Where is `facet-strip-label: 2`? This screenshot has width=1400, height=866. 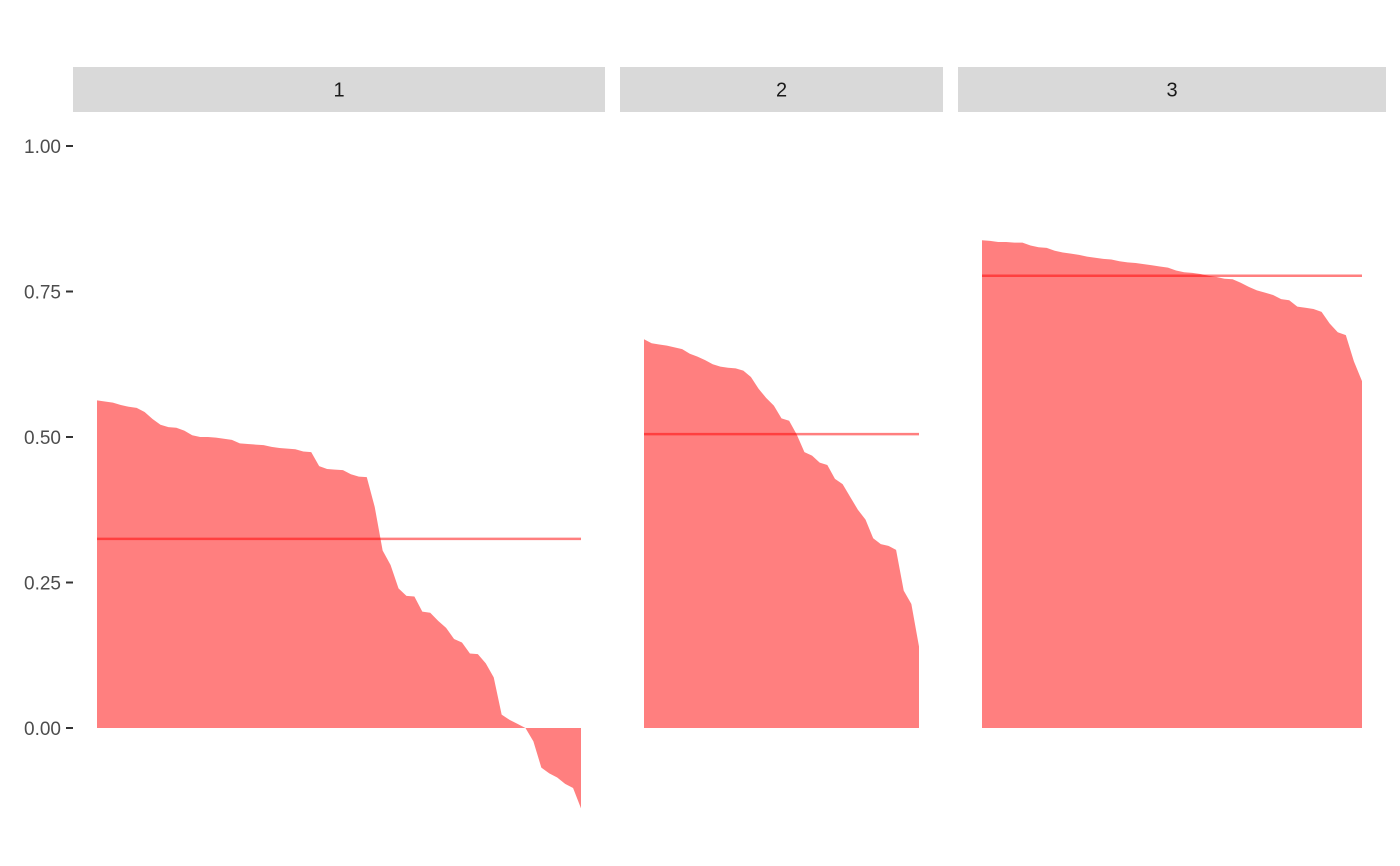
facet-strip-label: 2 is located at coordinates (781, 91).